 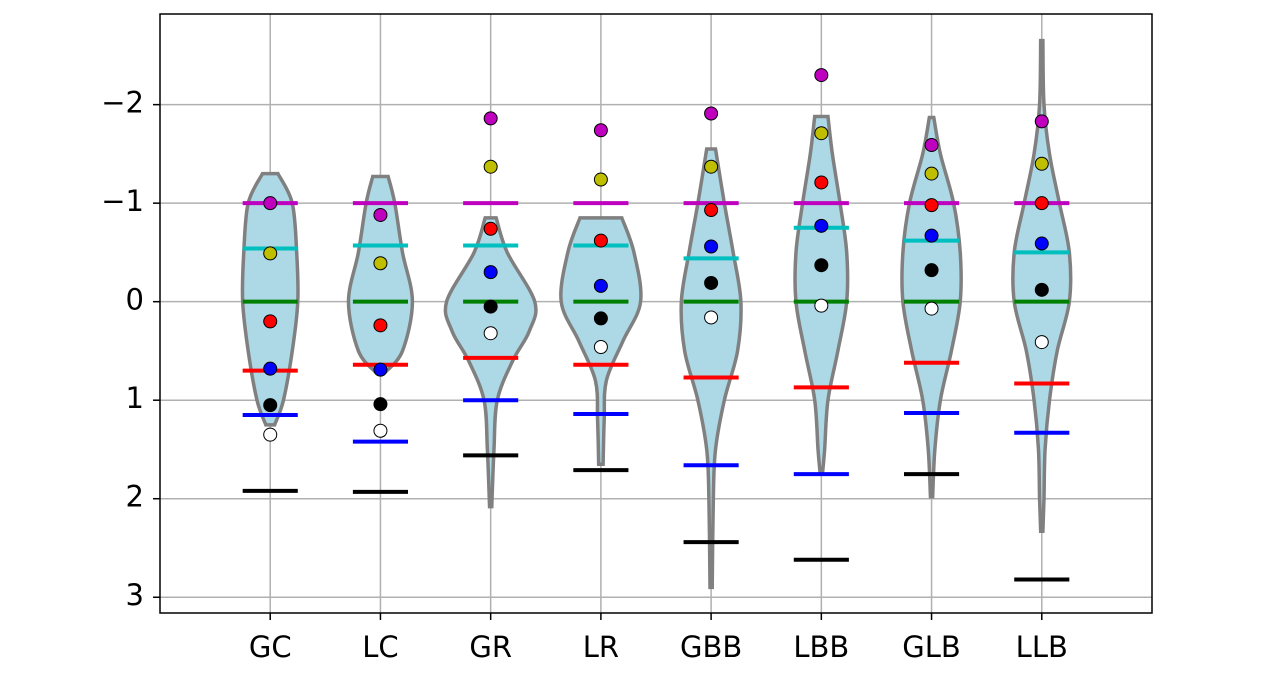 I want to click on x-tick-label: LBB, so click(x=821, y=647).